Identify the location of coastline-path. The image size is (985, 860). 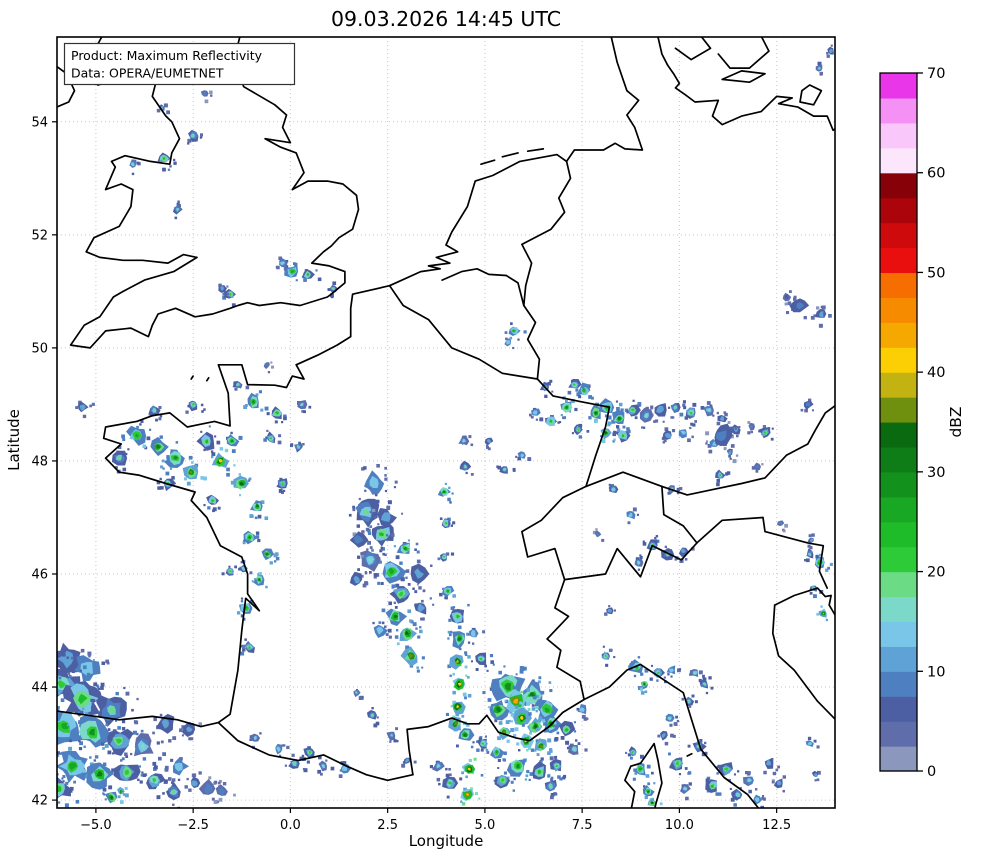
(510, 155).